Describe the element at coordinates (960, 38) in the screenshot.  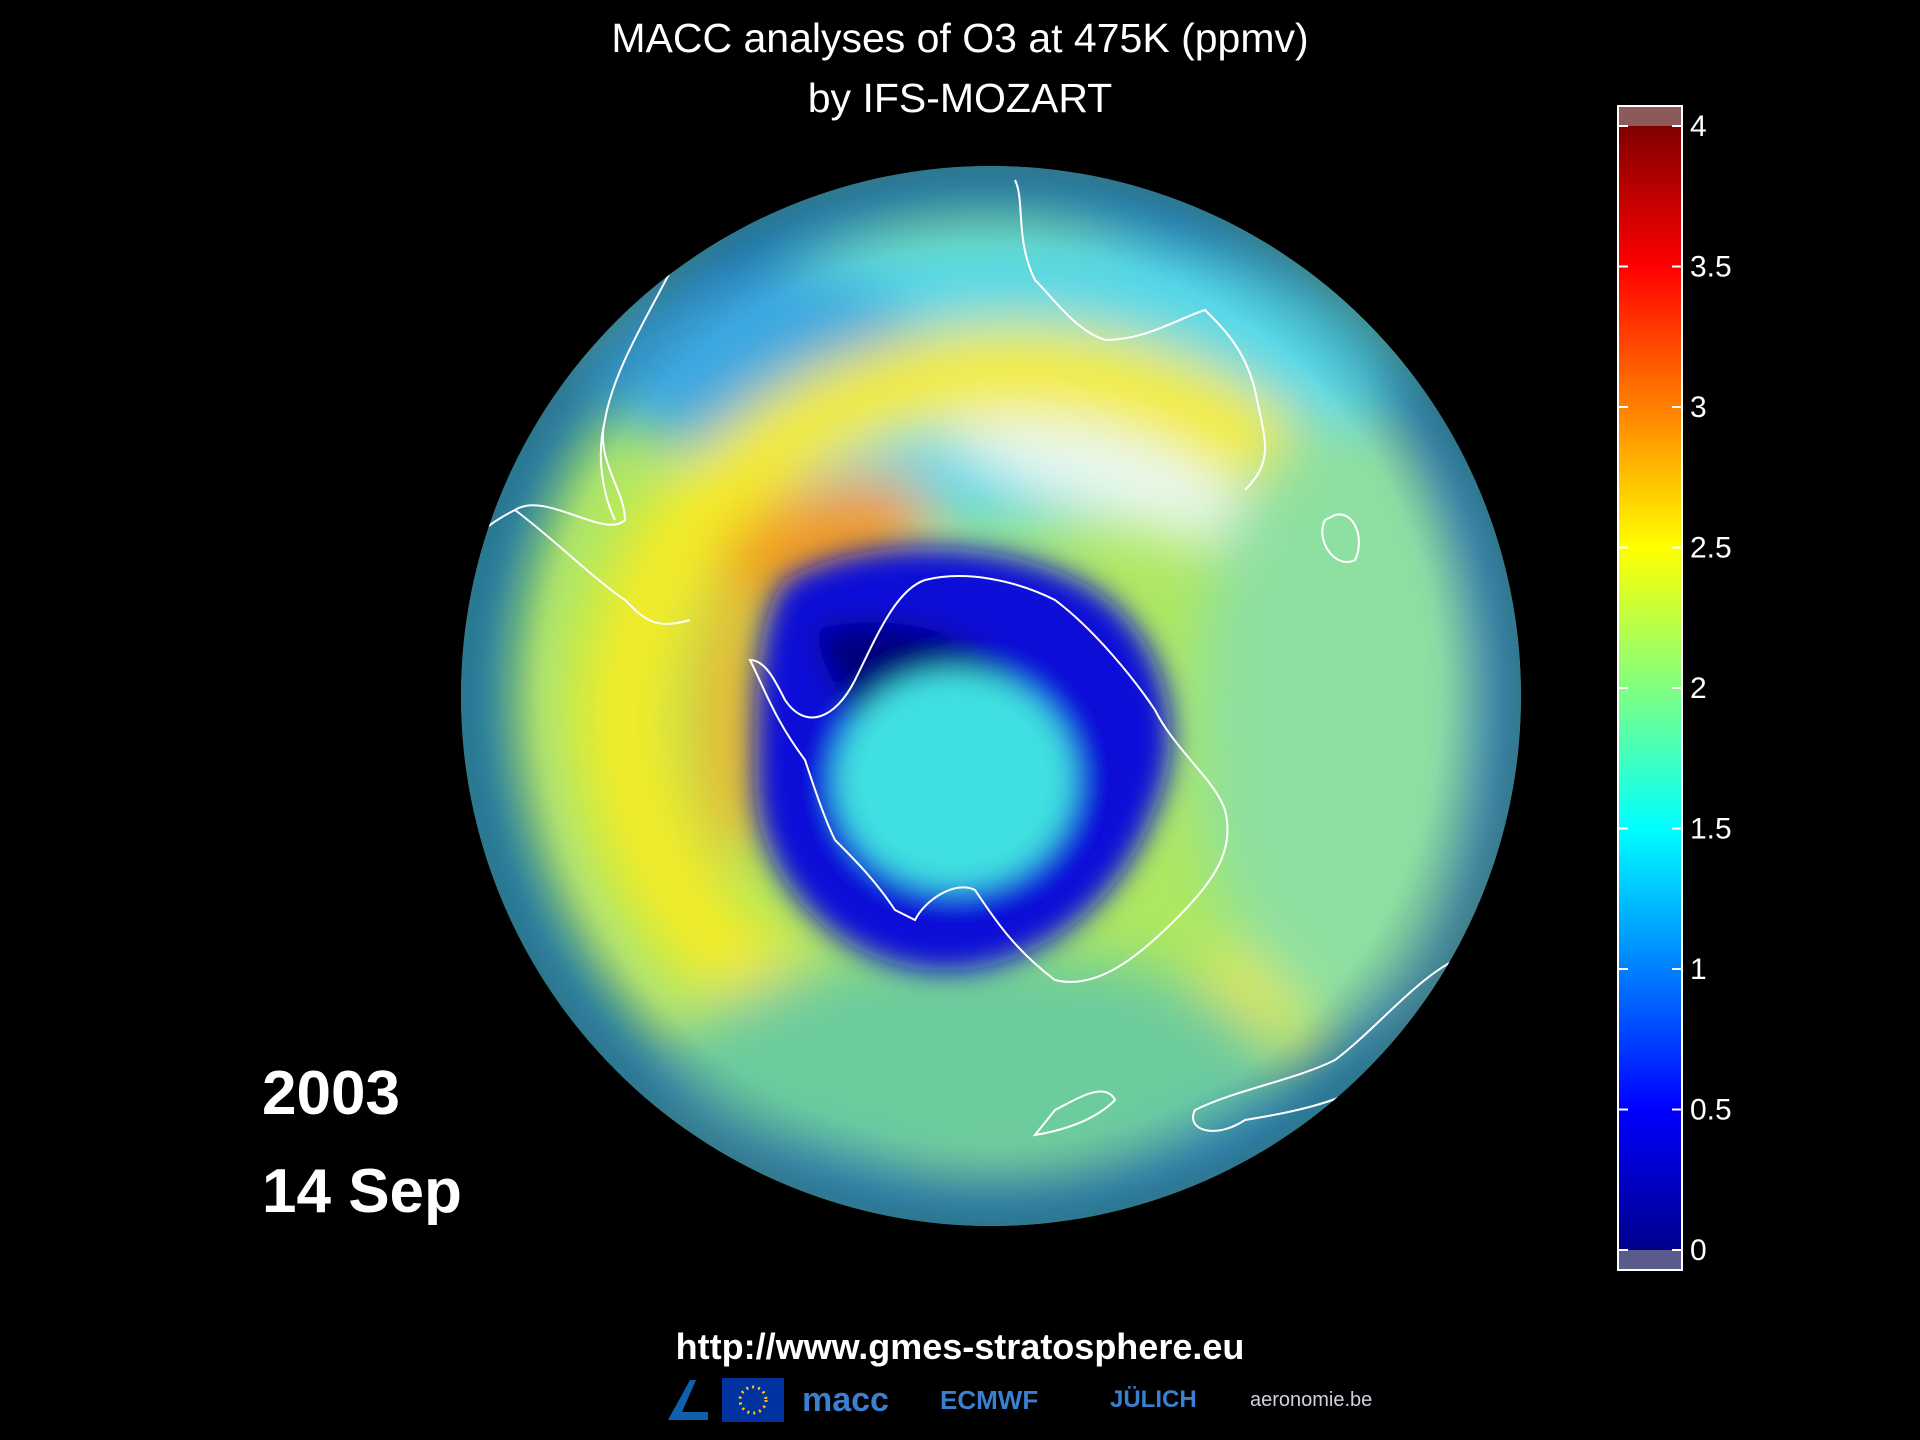
I see `map-title: MACC analyses of O3 at 475K (ppmv)` at that location.